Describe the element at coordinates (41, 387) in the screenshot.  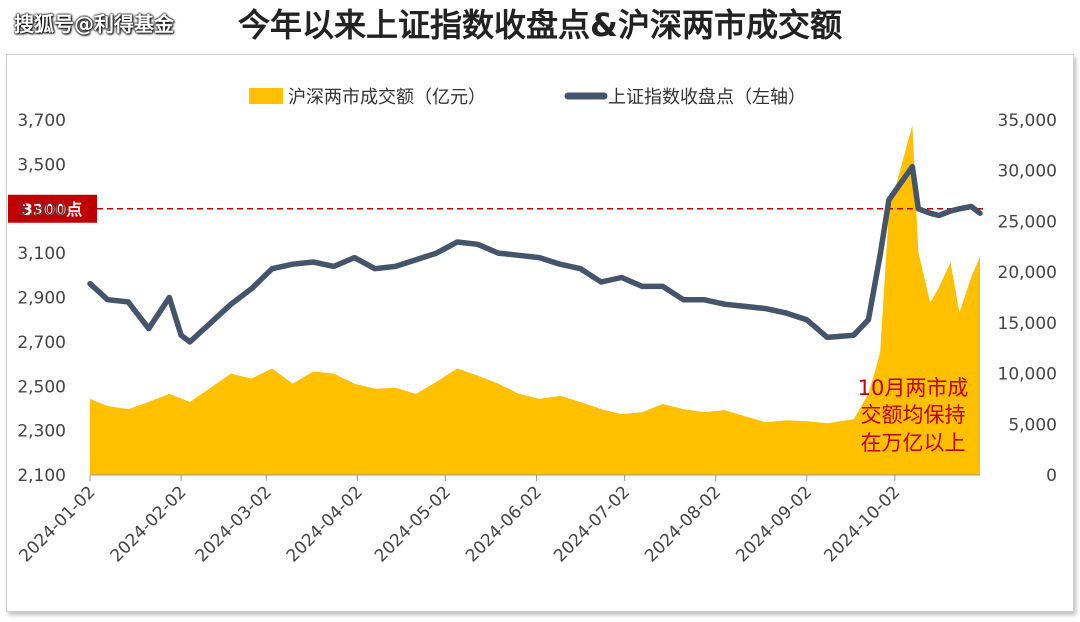
I see `left-tick-label: 2,500` at that location.